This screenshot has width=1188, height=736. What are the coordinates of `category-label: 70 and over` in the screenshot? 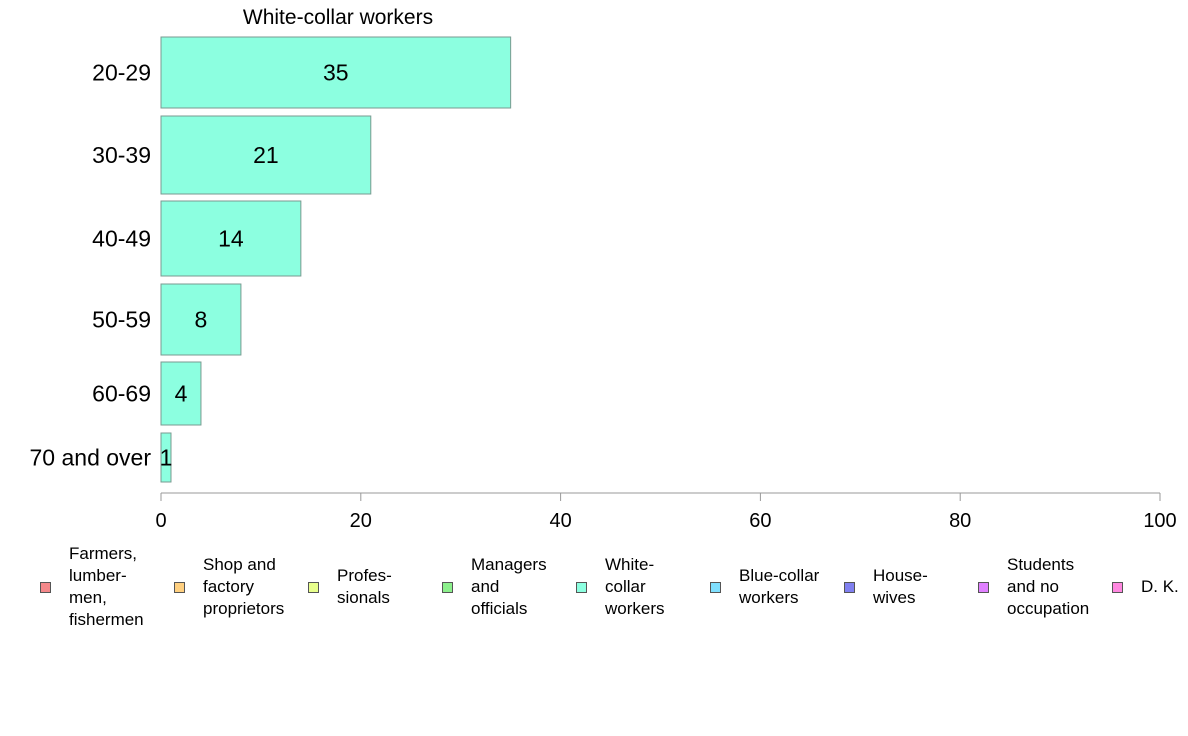 It's located at (91, 458).